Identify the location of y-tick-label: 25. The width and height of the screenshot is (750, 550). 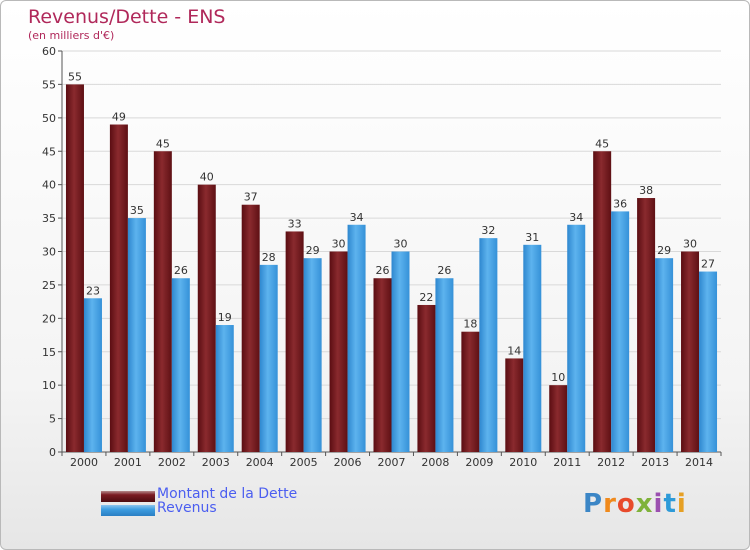
(49, 285).